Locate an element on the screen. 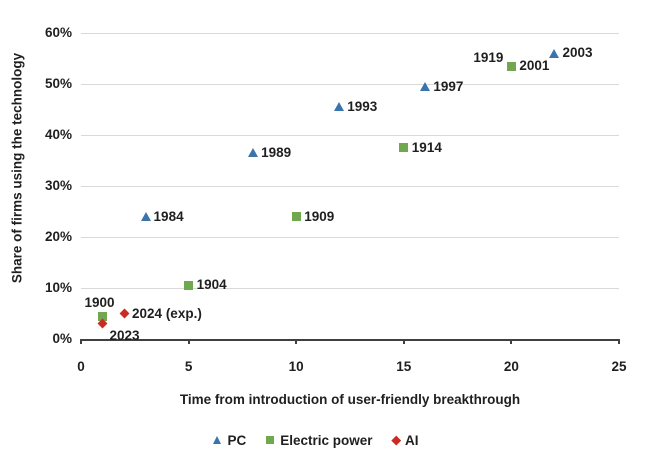  diamond-icon is located at coordinates (396, 440).